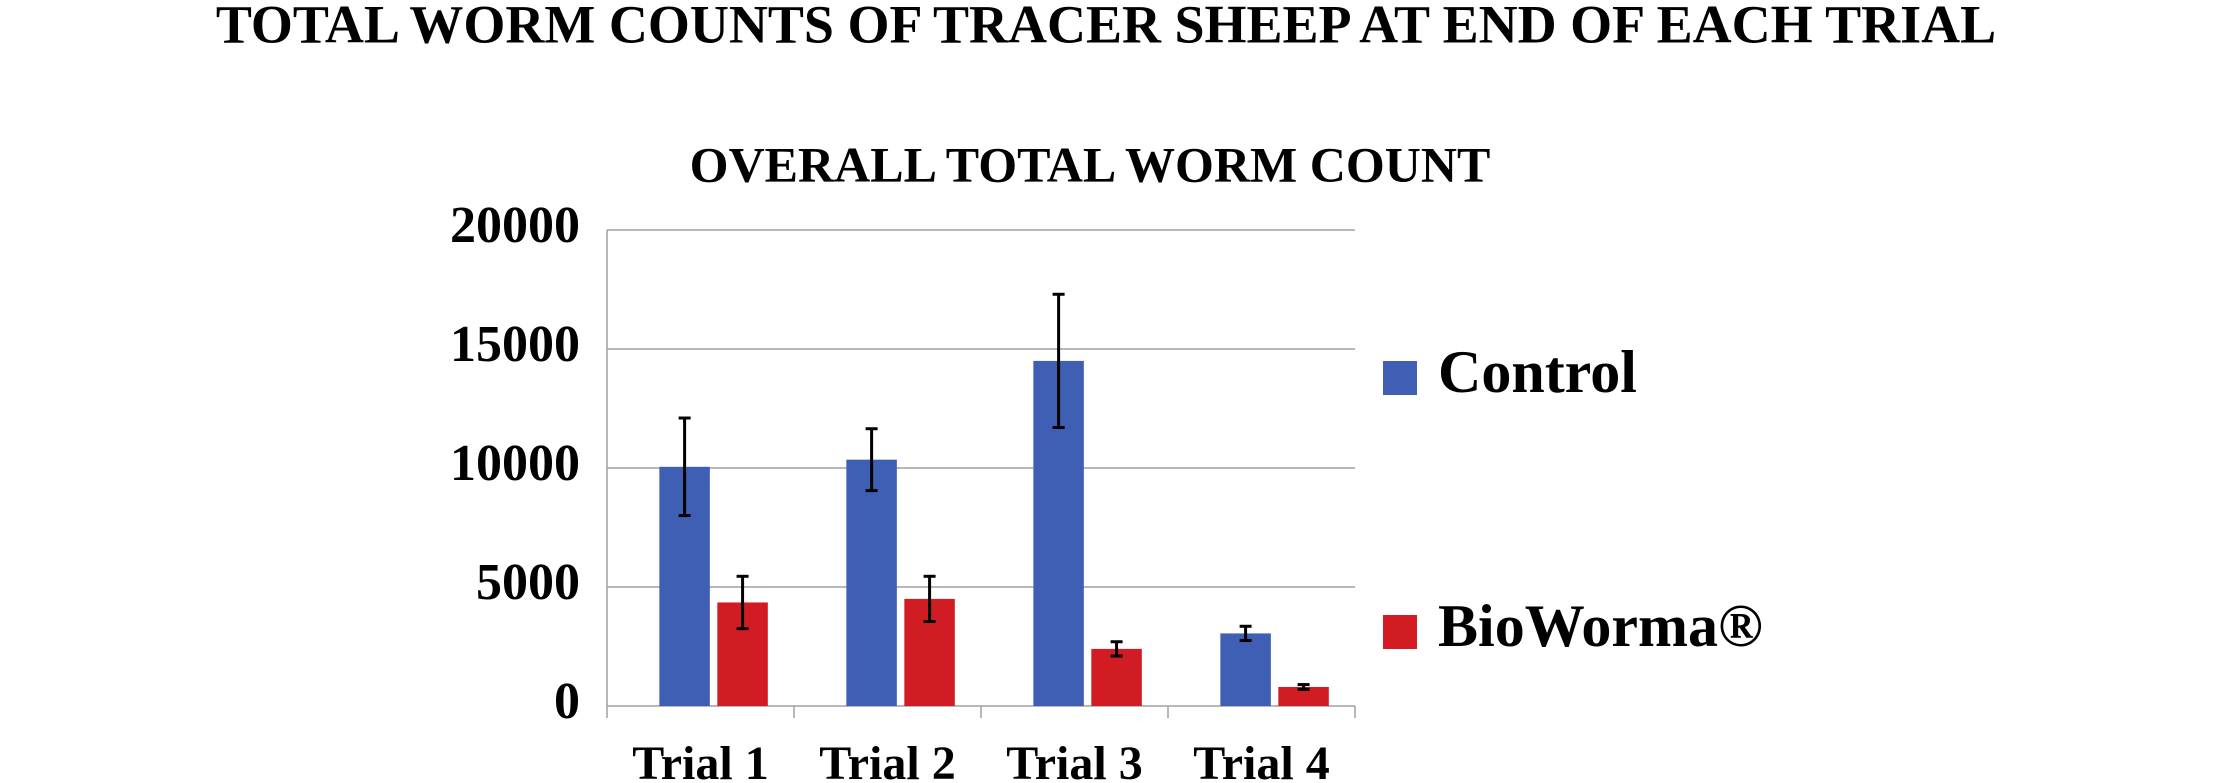  Describe the element at coordinates (567, 701) in the screenshot. I see `y-tick-label: 0` at that location.